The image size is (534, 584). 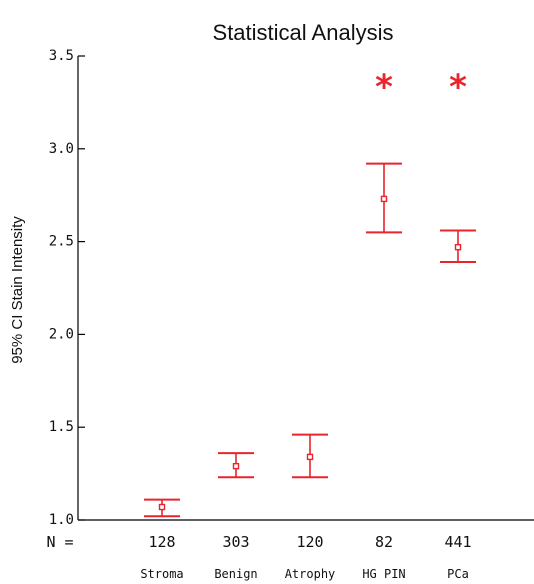 What do you see at coordinates (61, 334) in the screenshot?
I see `y-tick-label: 2.0` at bounding box center [61, 334].